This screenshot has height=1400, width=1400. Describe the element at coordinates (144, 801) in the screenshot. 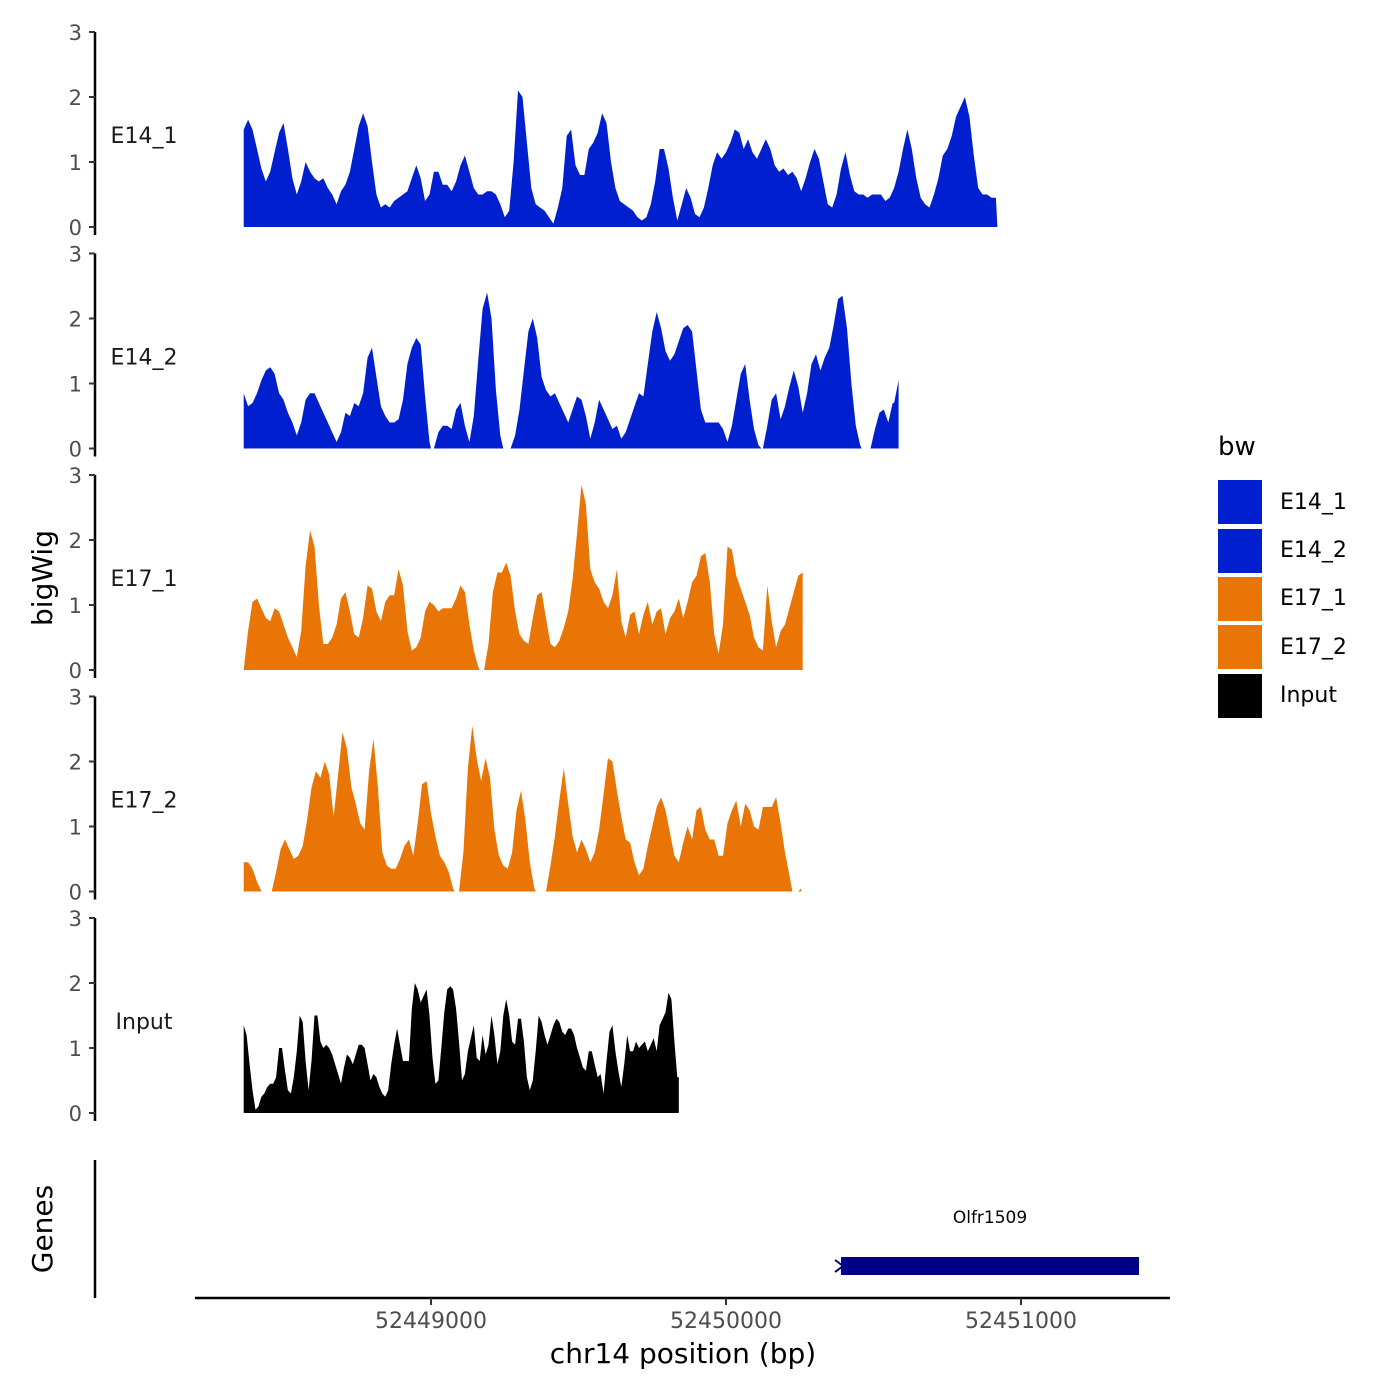

I see `panel-label-E17_2: E17_2` at that location.